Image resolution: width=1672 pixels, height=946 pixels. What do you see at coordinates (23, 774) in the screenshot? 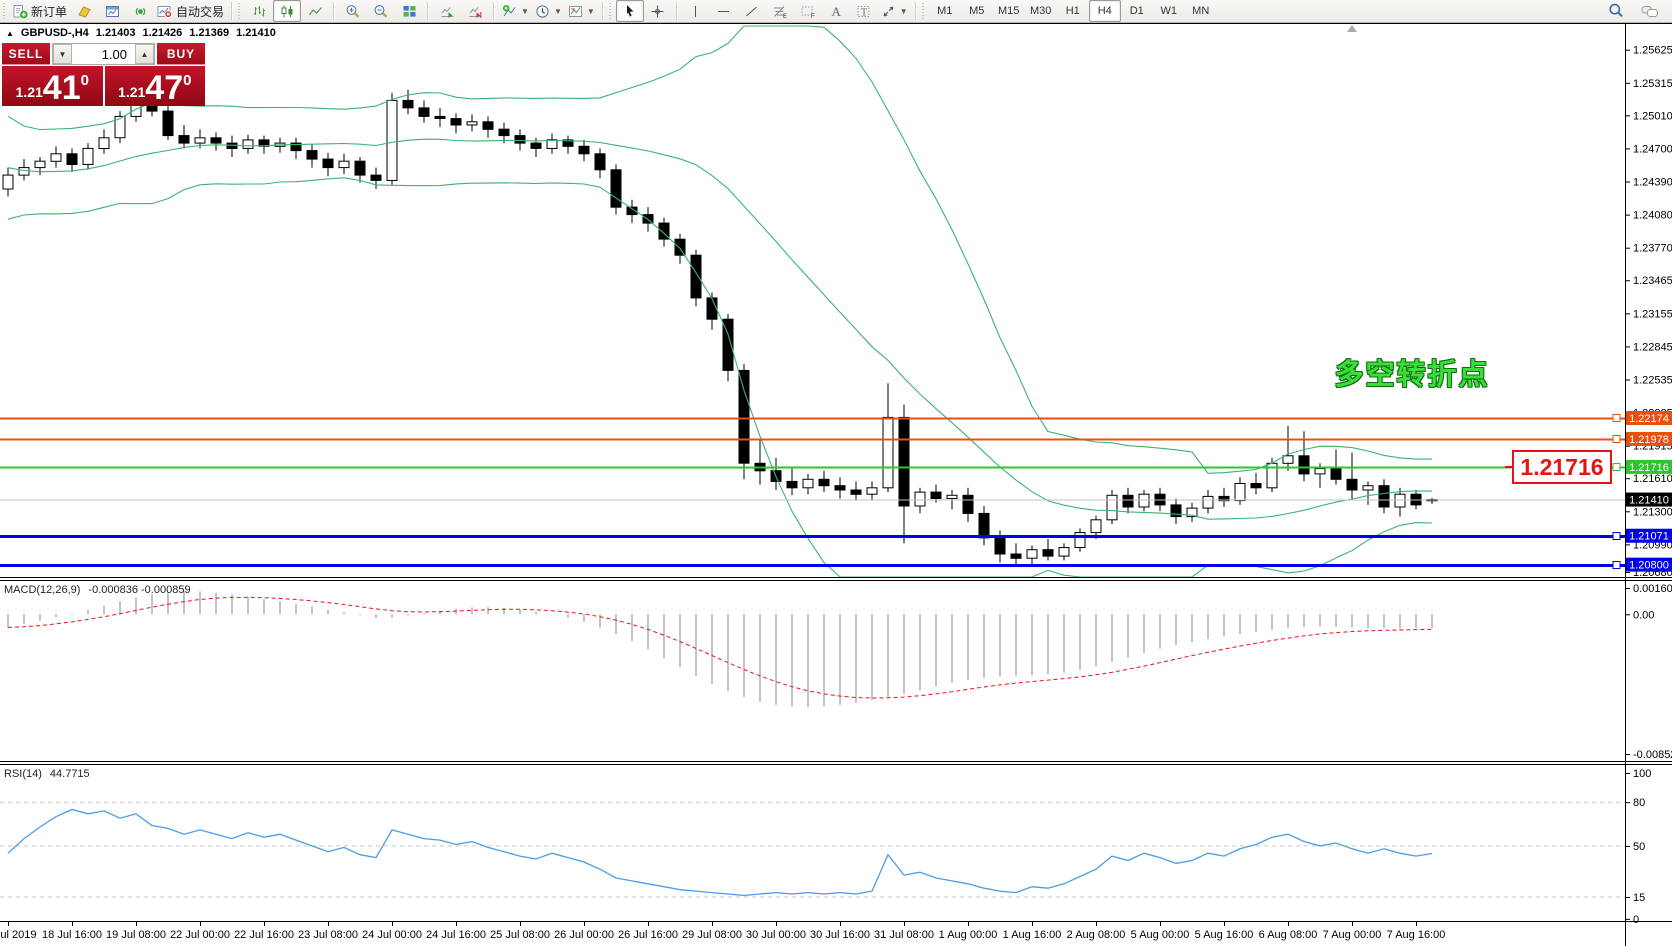
I see `rsi-name: RSI(14)` at bounding box center [23, 774].